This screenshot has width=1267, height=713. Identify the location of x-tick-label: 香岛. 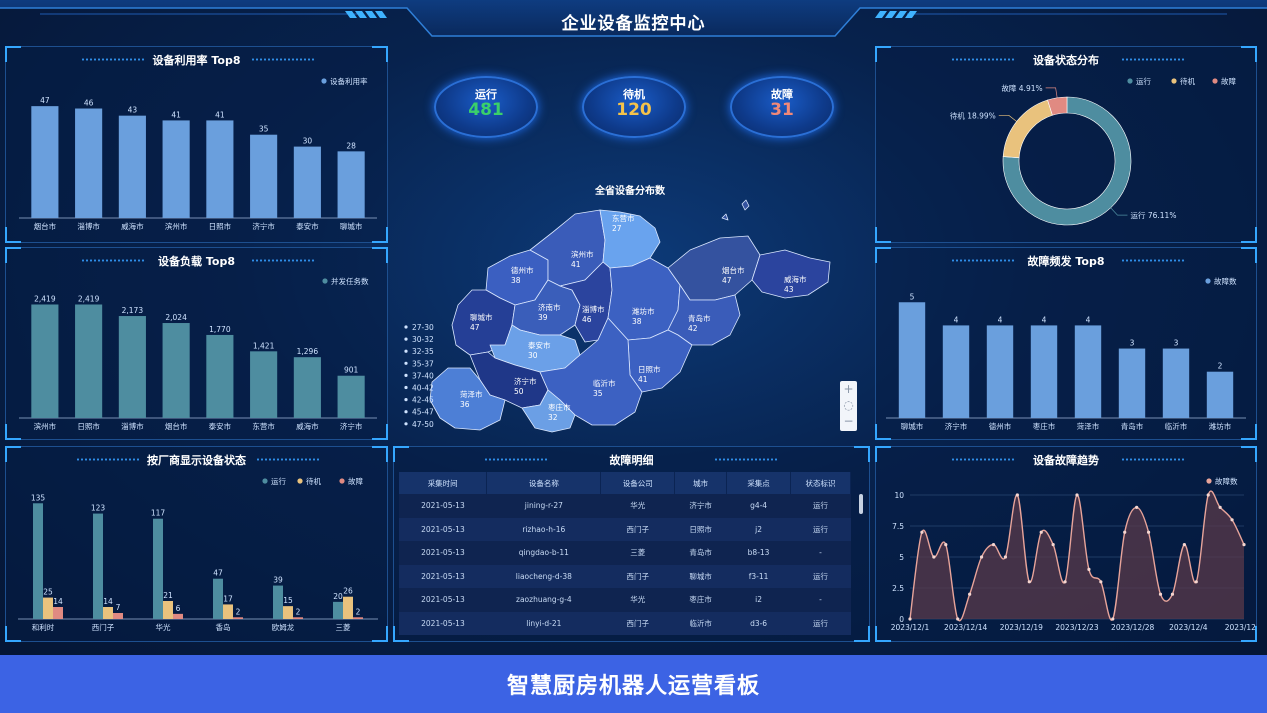
(223, 627).